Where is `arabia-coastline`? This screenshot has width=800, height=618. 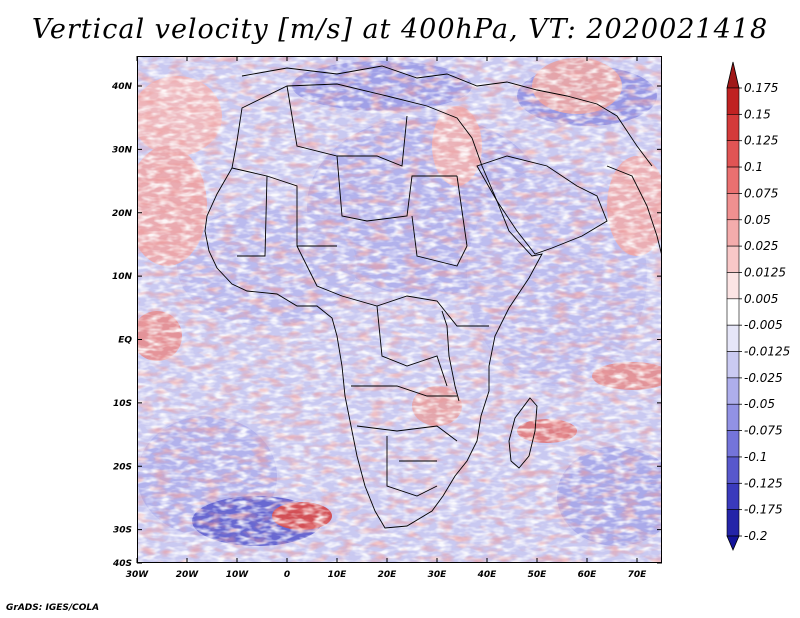
arabia-coastline is located at coordinates (542, 205).